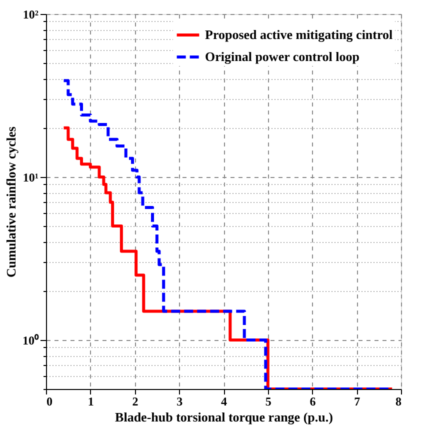 This screenshot has width=429, height=442. I want to click on y-tick-label: 10¹, so click(30, 177).